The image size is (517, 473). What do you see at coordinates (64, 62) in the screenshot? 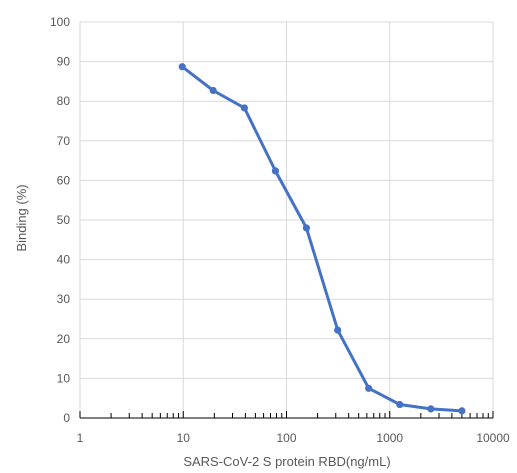
I see `y-tick-label: 90` at bounding box center [64, 62].